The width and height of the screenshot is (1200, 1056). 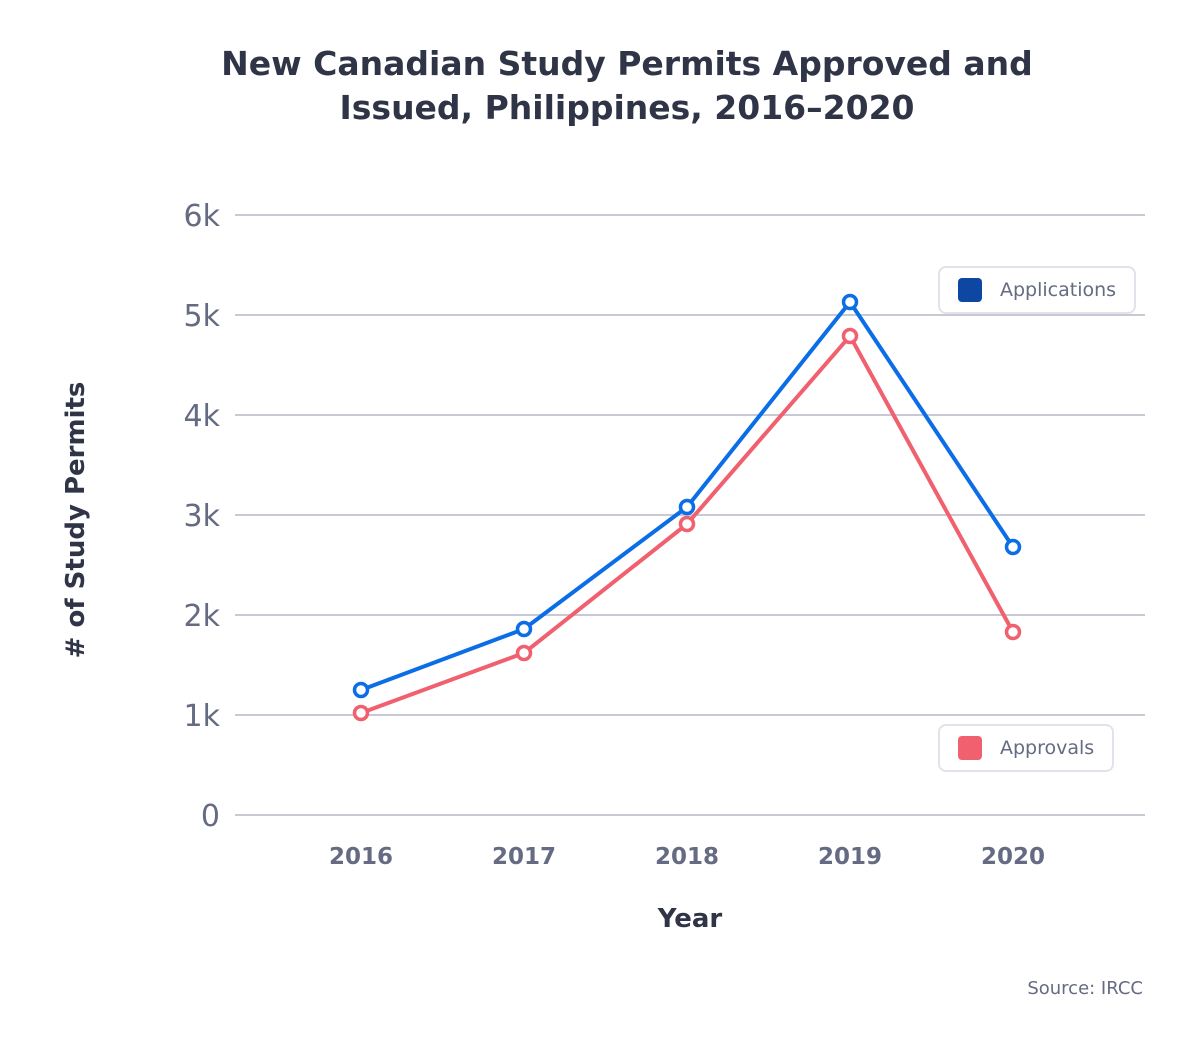 I want to click on legend-label-approvals: Approvals, so click(x=1047, y=748).